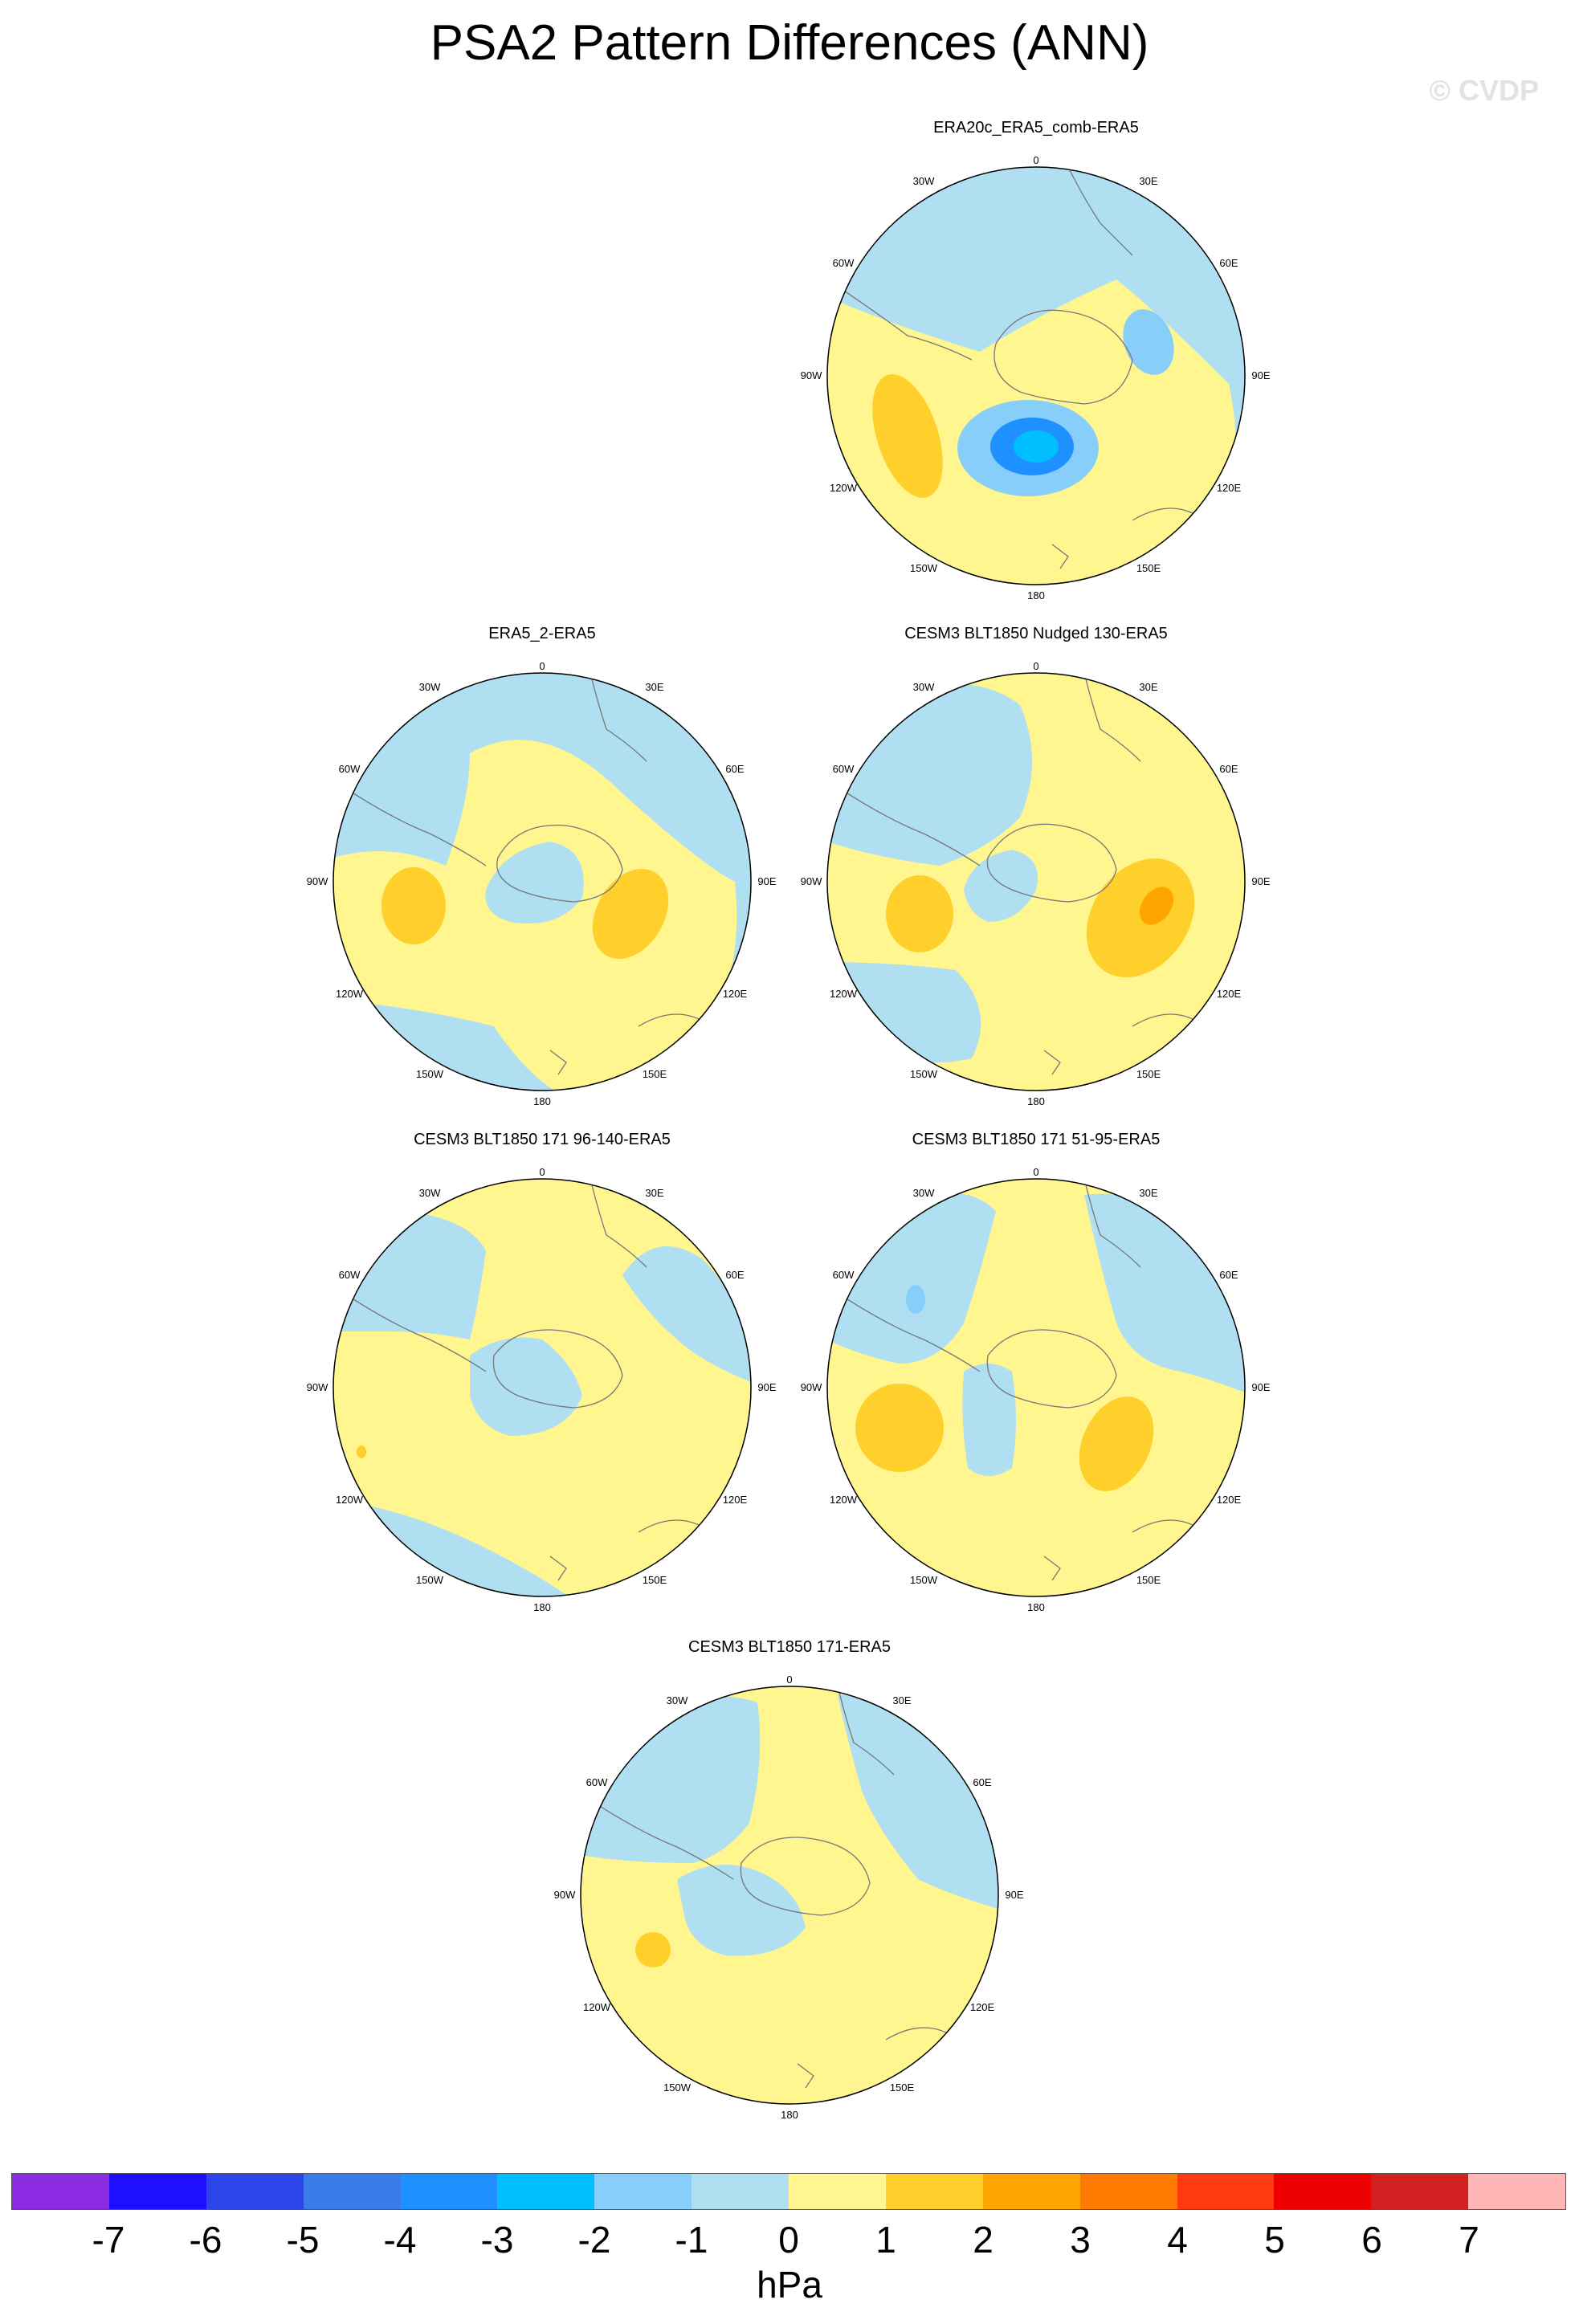 The width and height of the screenshot is (1579, 2324). I want to click on colorbar-tick-label: 3, so click(1080, 2240).